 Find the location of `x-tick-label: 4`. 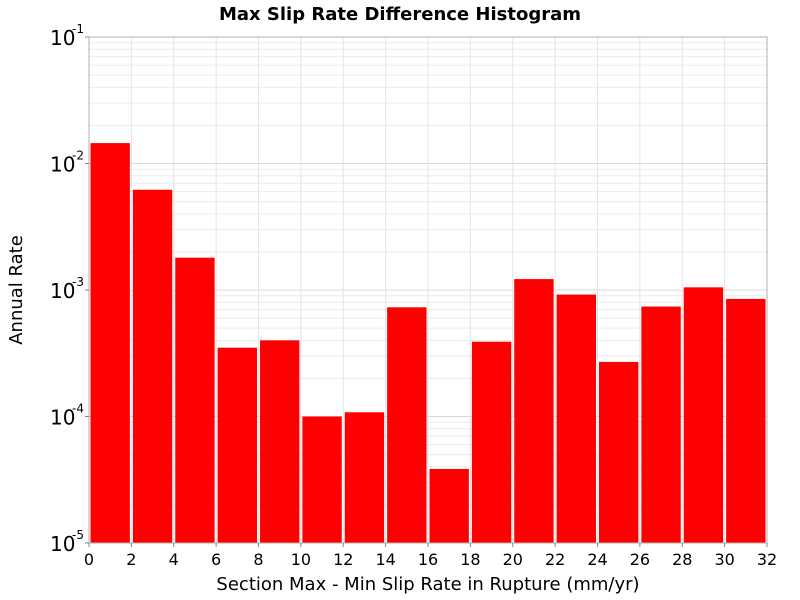

x-tick-label: 4 is located at coordinates (174, 559).